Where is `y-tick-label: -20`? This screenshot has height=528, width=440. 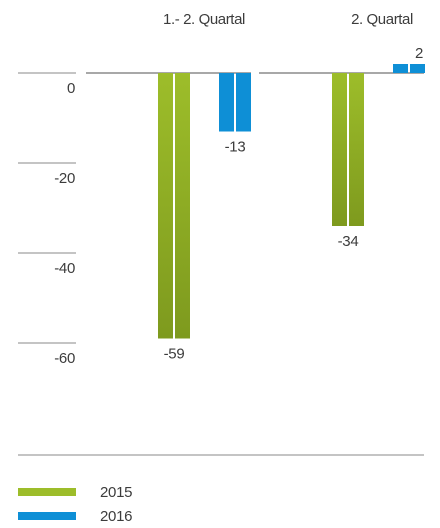
y-tick-label: -20 is located at coordinates (64, 178).